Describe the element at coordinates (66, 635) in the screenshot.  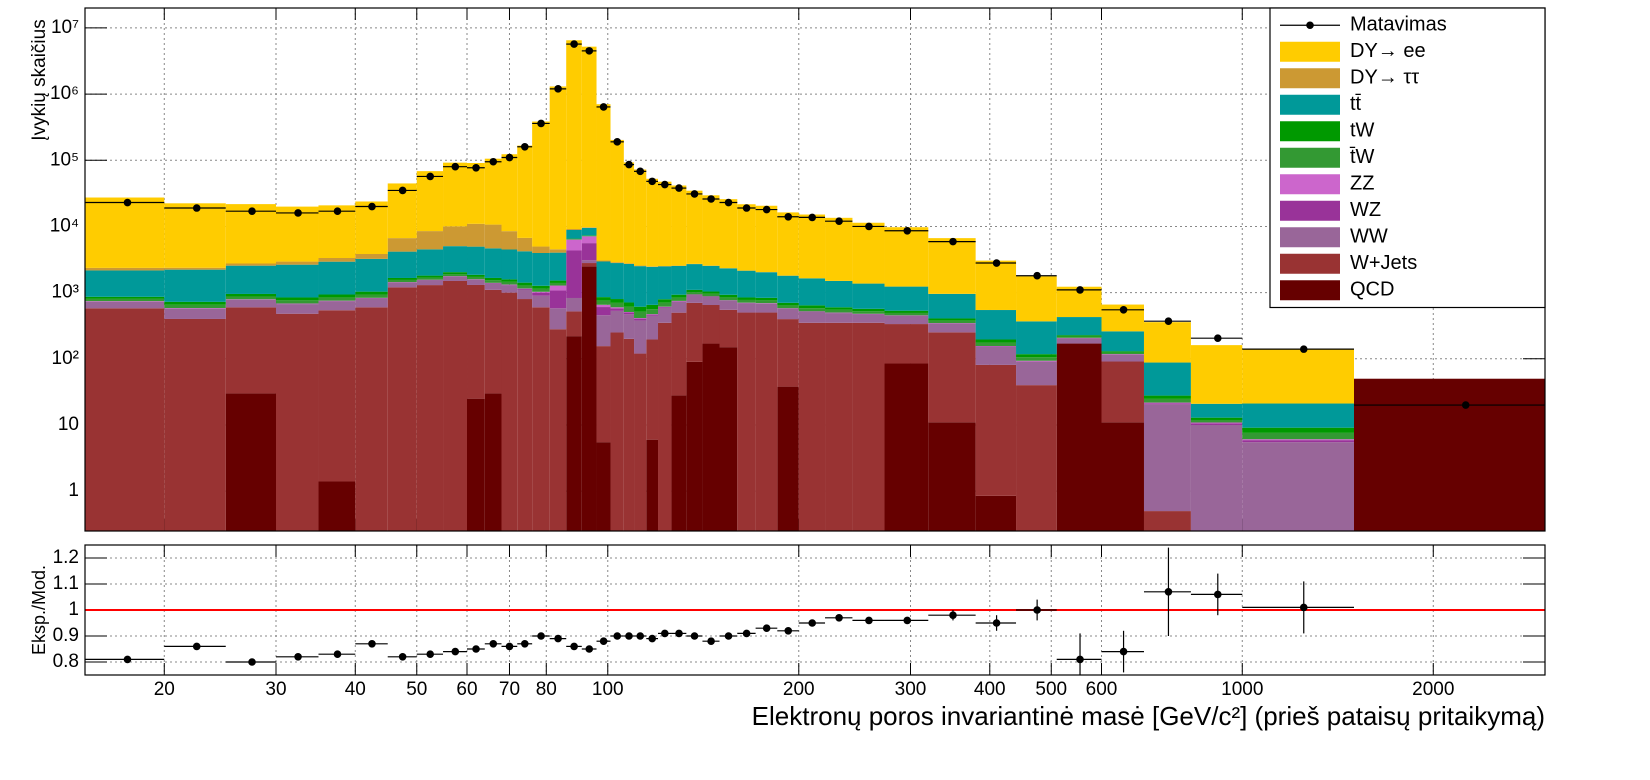
I see `y-tick-label: 0.9` at that location.